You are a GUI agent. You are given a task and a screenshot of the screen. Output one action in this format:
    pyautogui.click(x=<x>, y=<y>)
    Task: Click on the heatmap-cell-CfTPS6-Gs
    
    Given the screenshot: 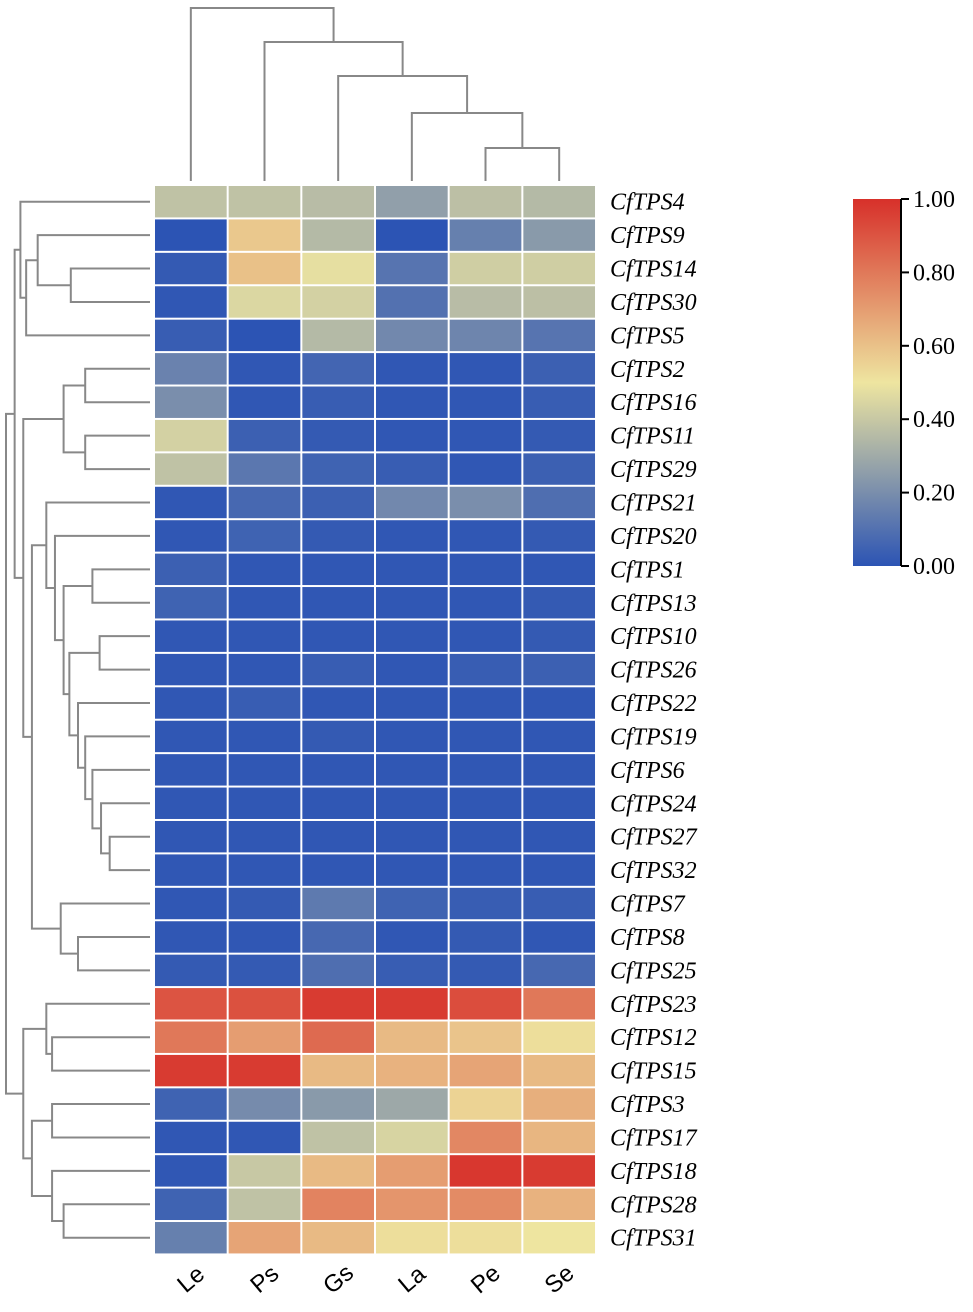 What is the action you would take?
    pyautogui.click(x=338, y=770)
    